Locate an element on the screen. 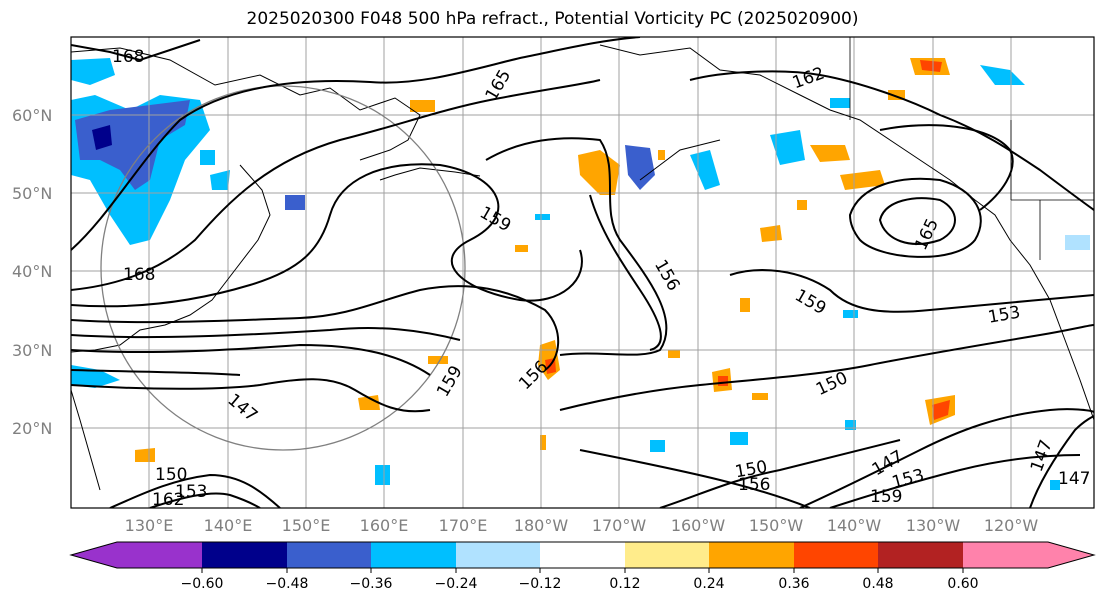  lon-label: 140°W is located at coordinates (854, 525).